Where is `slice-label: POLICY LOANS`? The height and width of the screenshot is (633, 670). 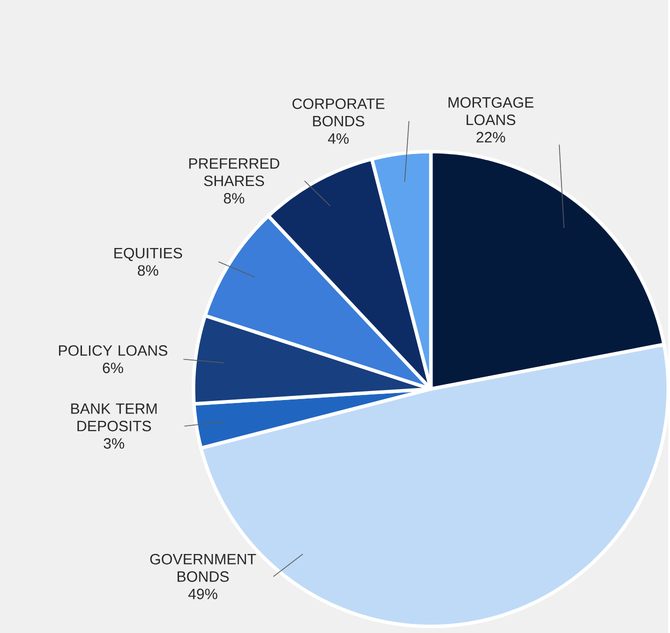 slice-label: POLICY LOANS is located at coordinates (113, 350).